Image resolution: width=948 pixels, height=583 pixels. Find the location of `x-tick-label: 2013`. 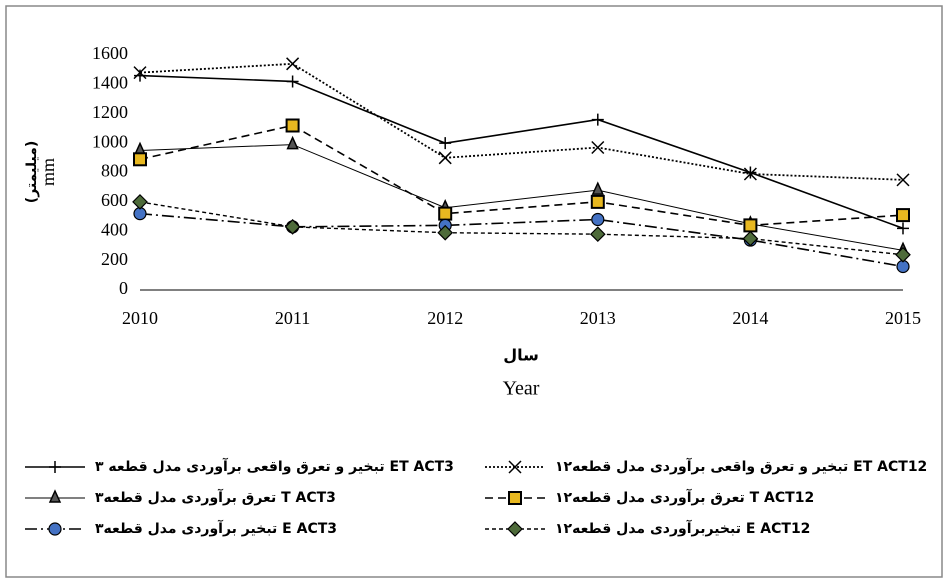

x-tick-label: 2013 is located at coordinates (598, 318).